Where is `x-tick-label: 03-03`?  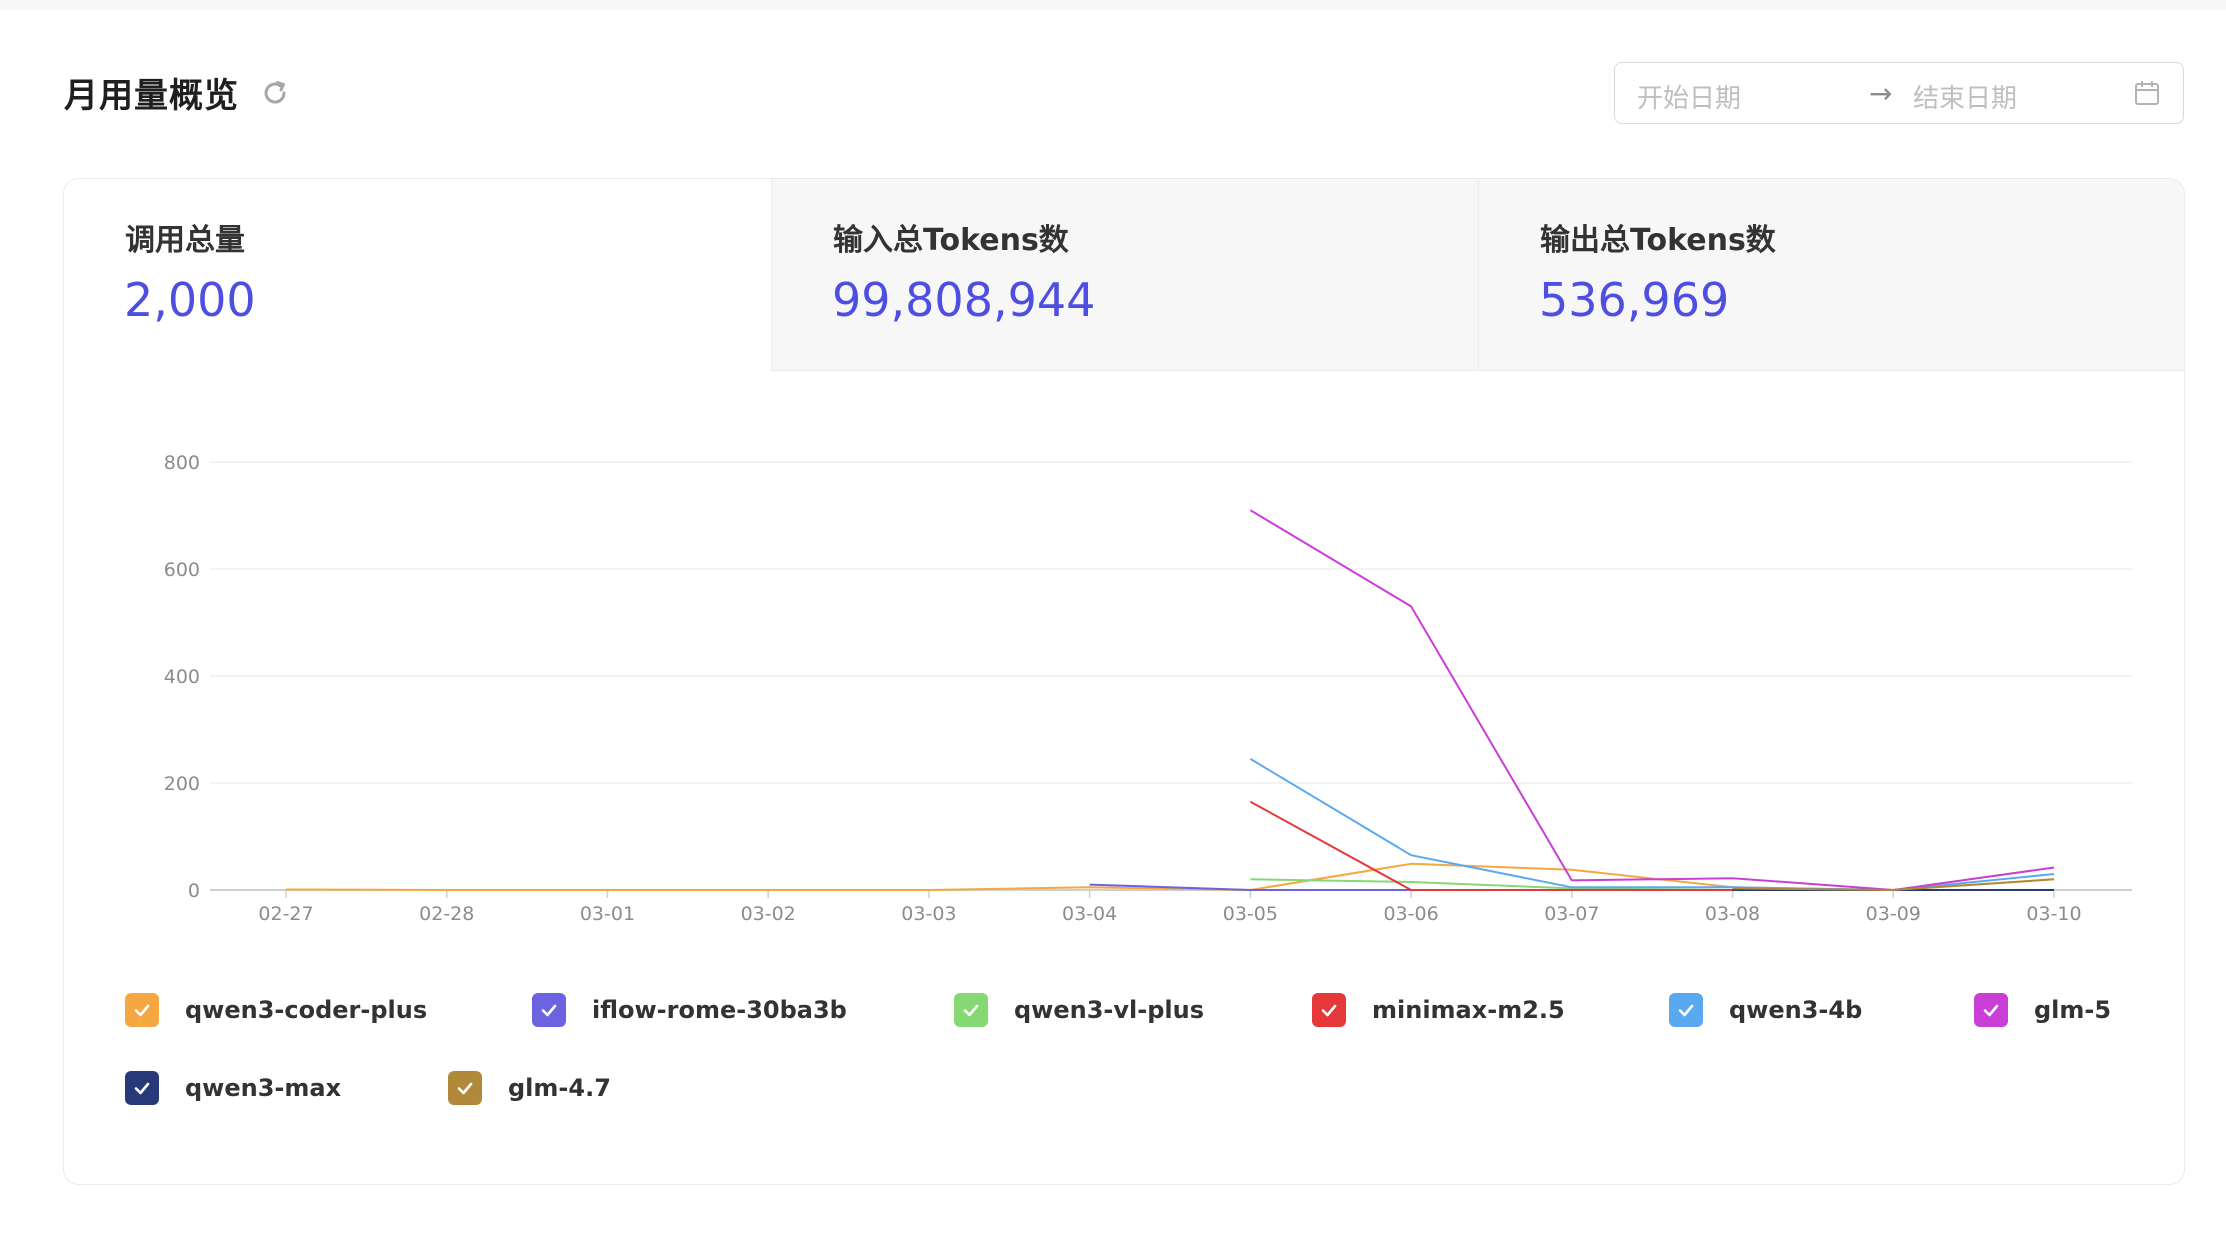
x-tick-label: 03-03 is located at coordinates (928, 914).